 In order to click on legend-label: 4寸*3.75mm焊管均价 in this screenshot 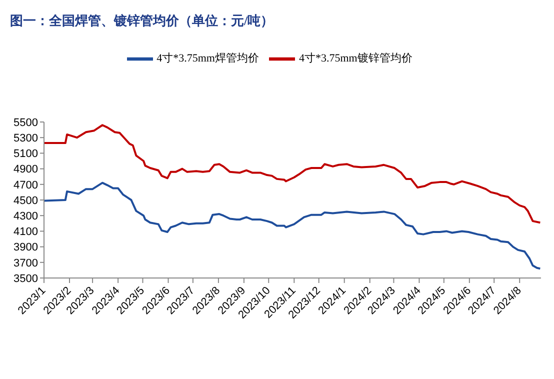, I will do `click(207, 58)`.